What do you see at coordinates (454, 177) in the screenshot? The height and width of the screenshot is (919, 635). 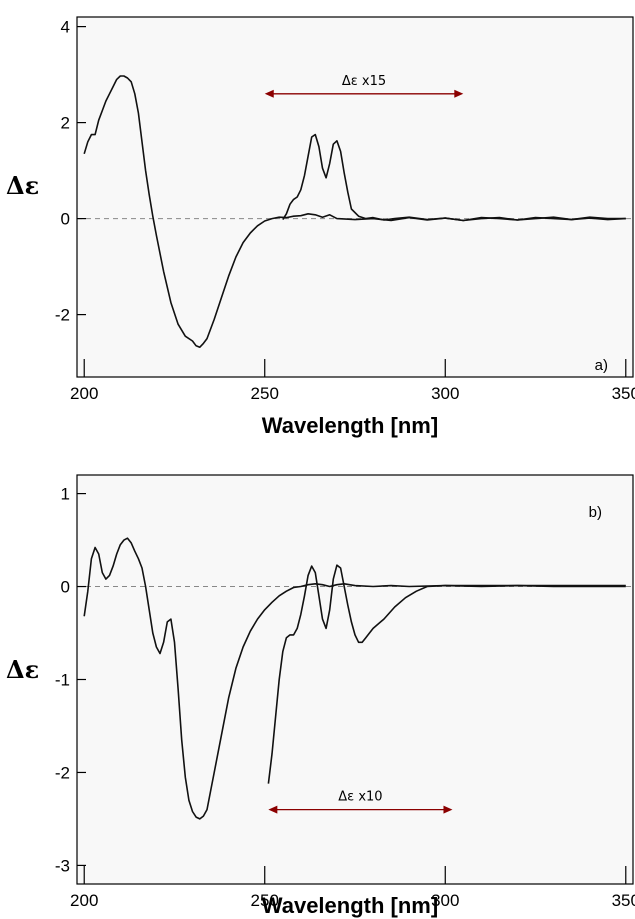 I see `panel-a-series-2-line` at bounding box center [454, 177].